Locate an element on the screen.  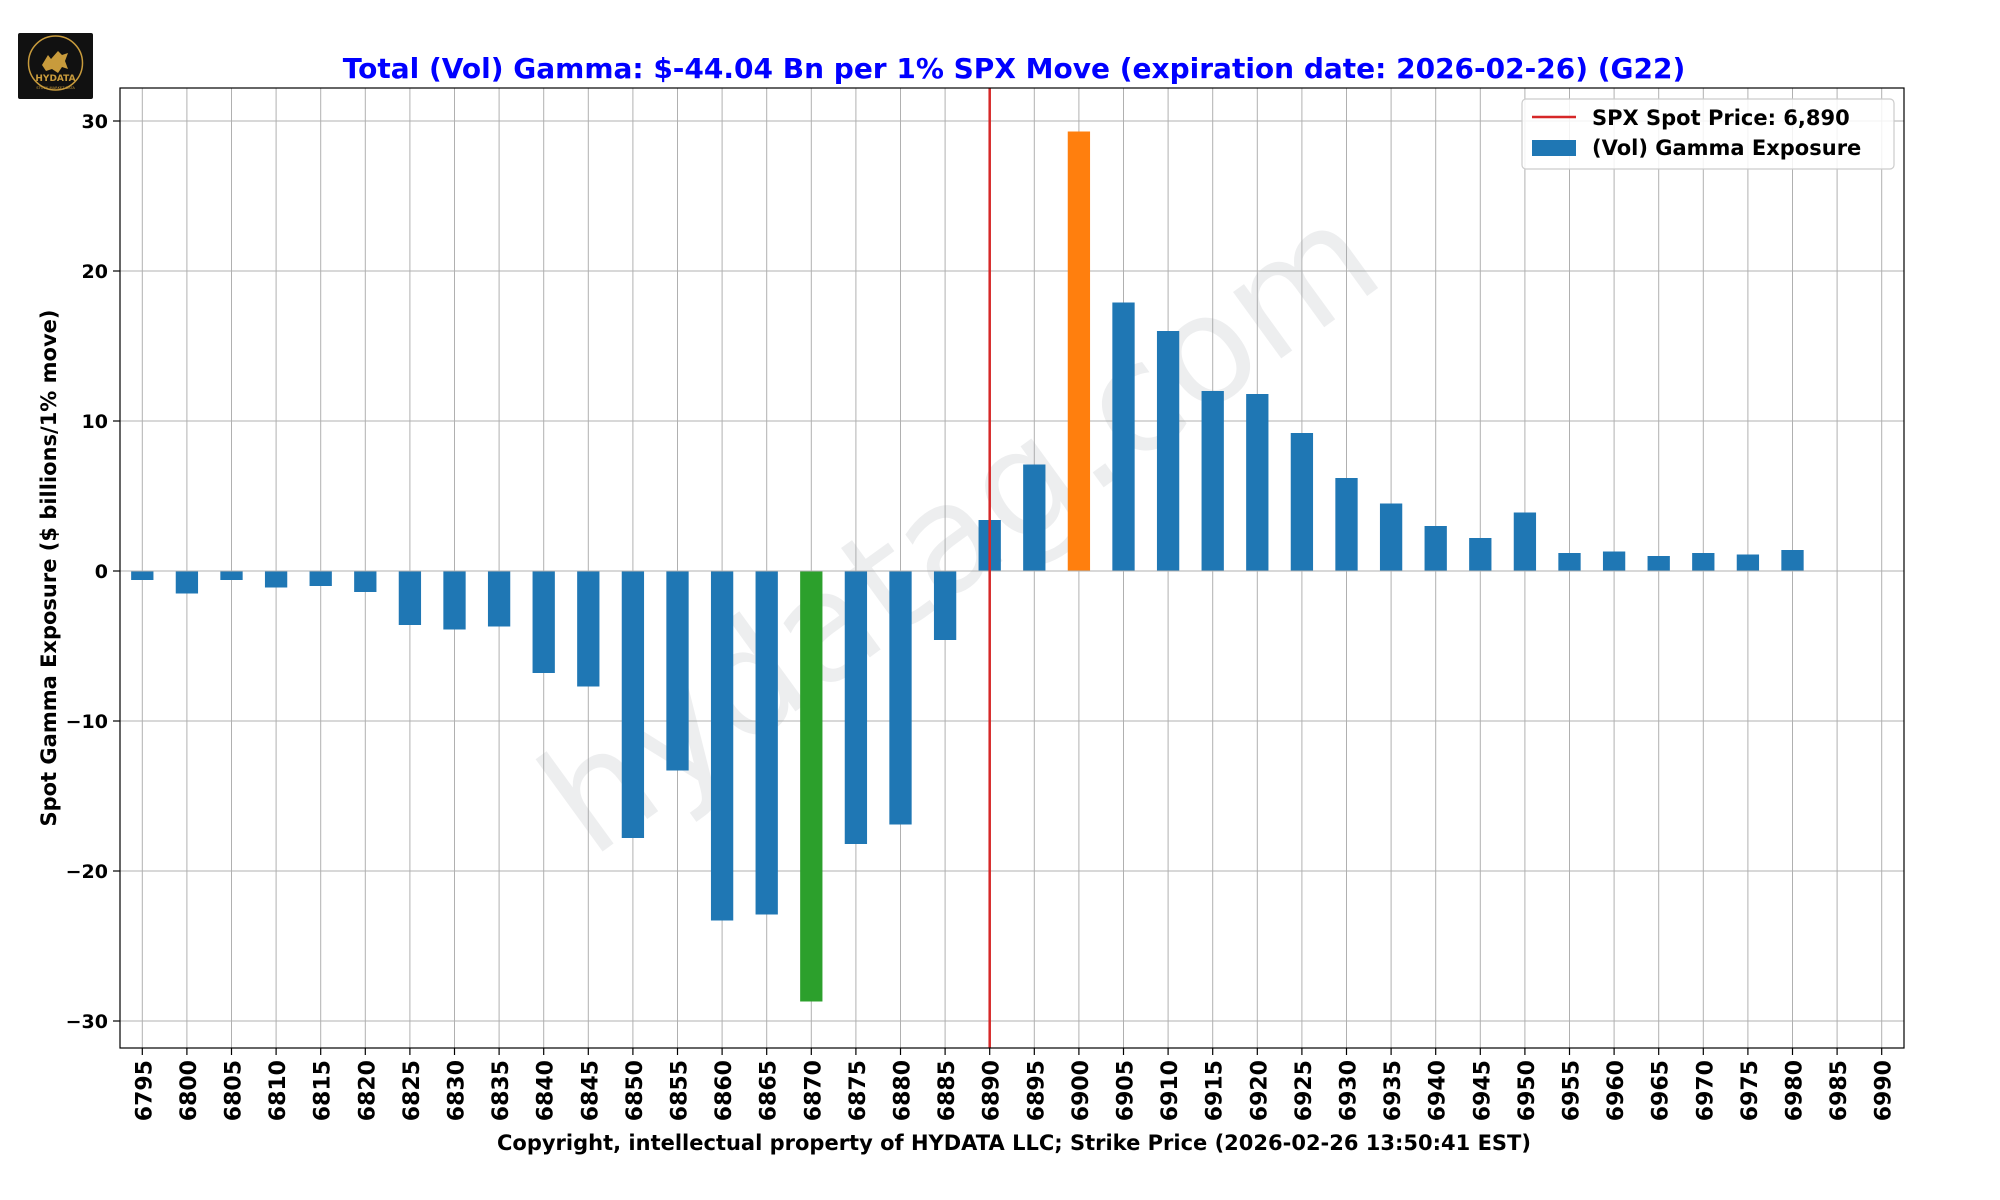
x-tick-label: 6915 is located at coordinates (1215, 1090).